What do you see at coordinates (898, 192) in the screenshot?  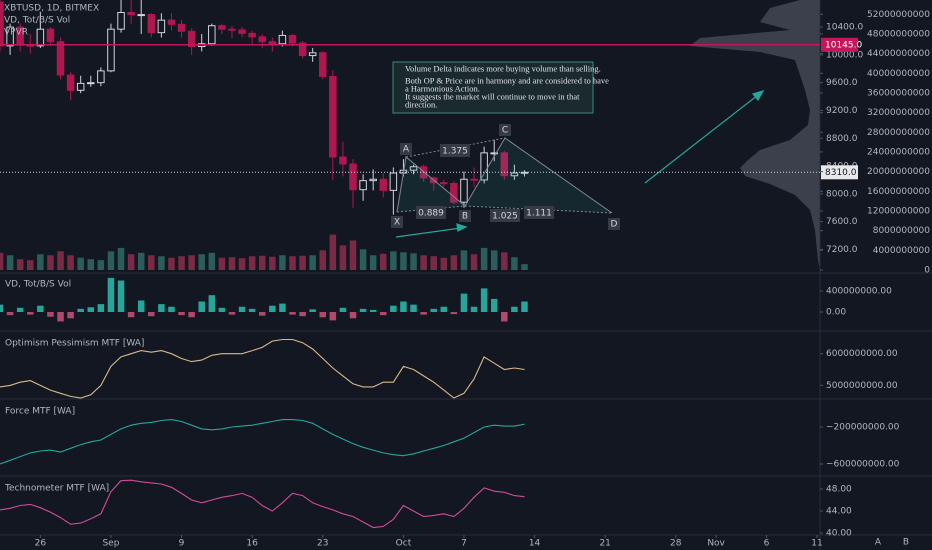 I see `y-tick-label: 16000000000` at bounding box center [898, 192].